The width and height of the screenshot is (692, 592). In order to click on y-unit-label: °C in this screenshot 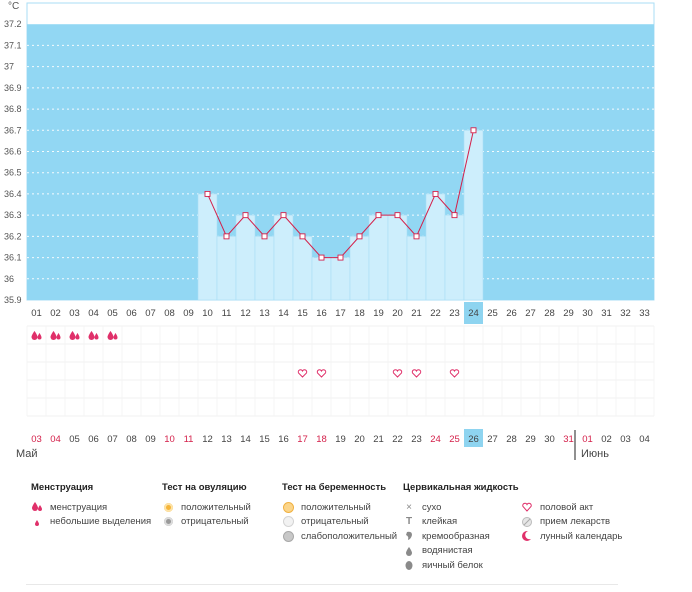, I will do `click(13, 6)`.